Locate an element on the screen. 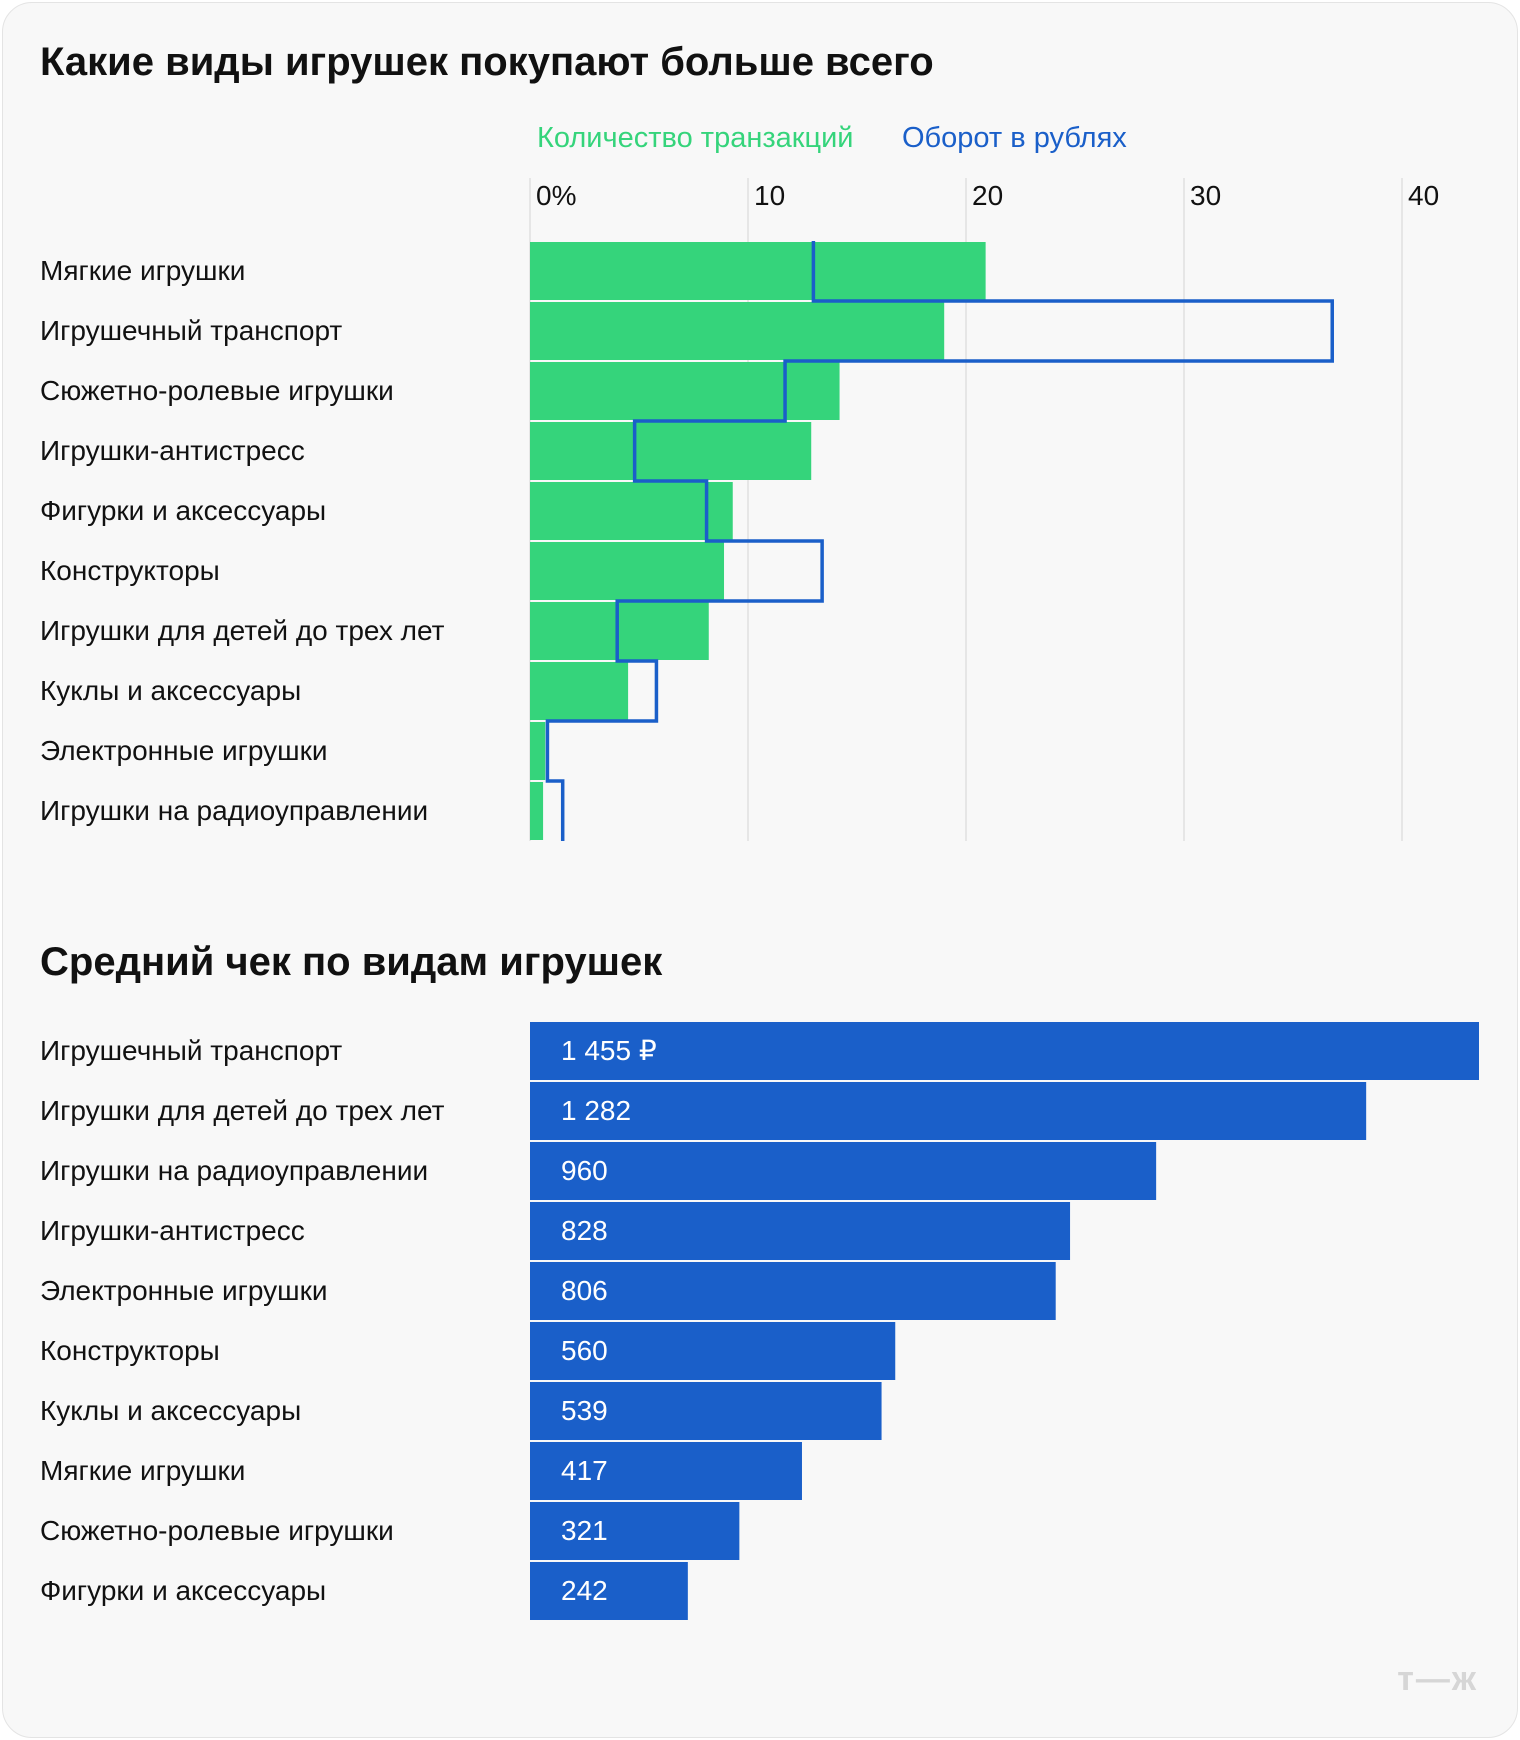 This screenshot has width=1520, height=1740. x-tick-label: 20 is located at coordinates (988, 195).